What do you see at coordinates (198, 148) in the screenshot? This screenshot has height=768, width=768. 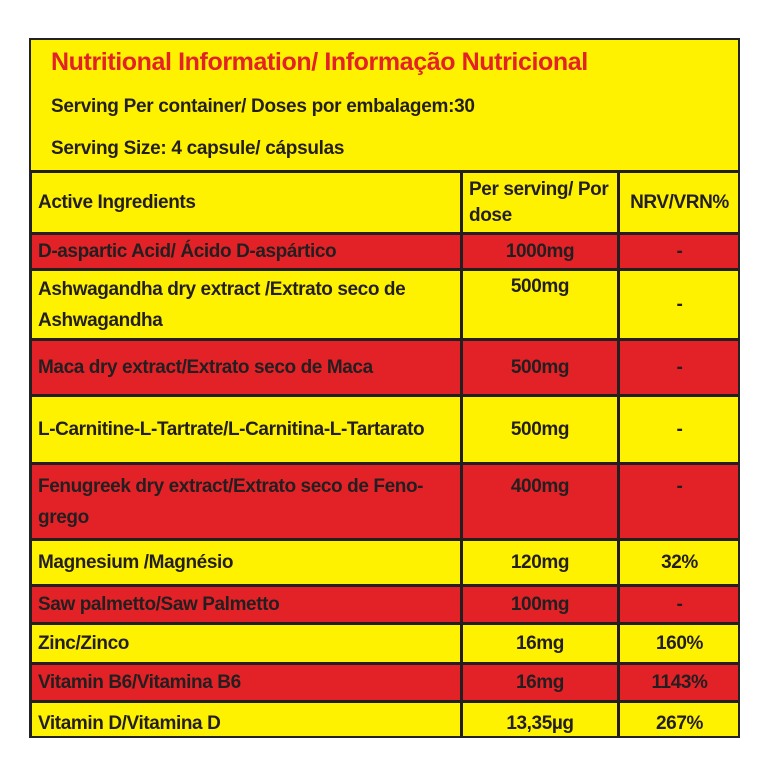 I see `serving-size: Serving Size: 4 capsule/ cápsulas` at bounding box center [198, 148].